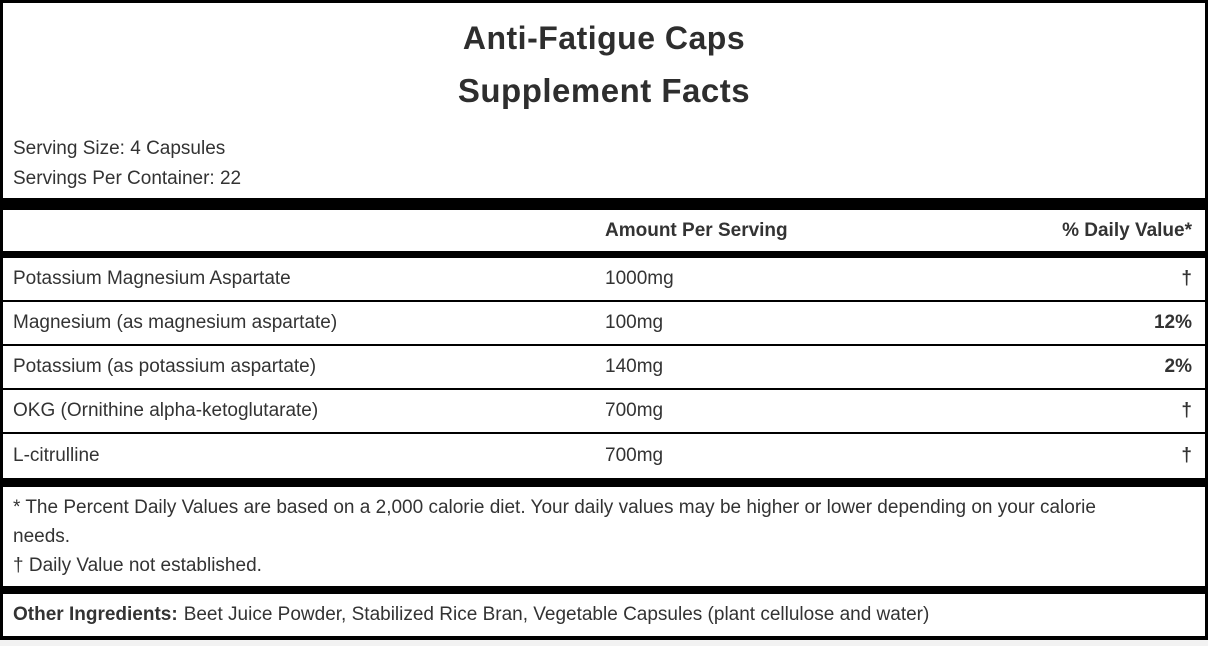 The height and width of the screenshot is (646, 1208). Describe the element at coordinates (137, 565) in the screenshot. I see `dagger-footnote: † Daily Value not established.` at that location.